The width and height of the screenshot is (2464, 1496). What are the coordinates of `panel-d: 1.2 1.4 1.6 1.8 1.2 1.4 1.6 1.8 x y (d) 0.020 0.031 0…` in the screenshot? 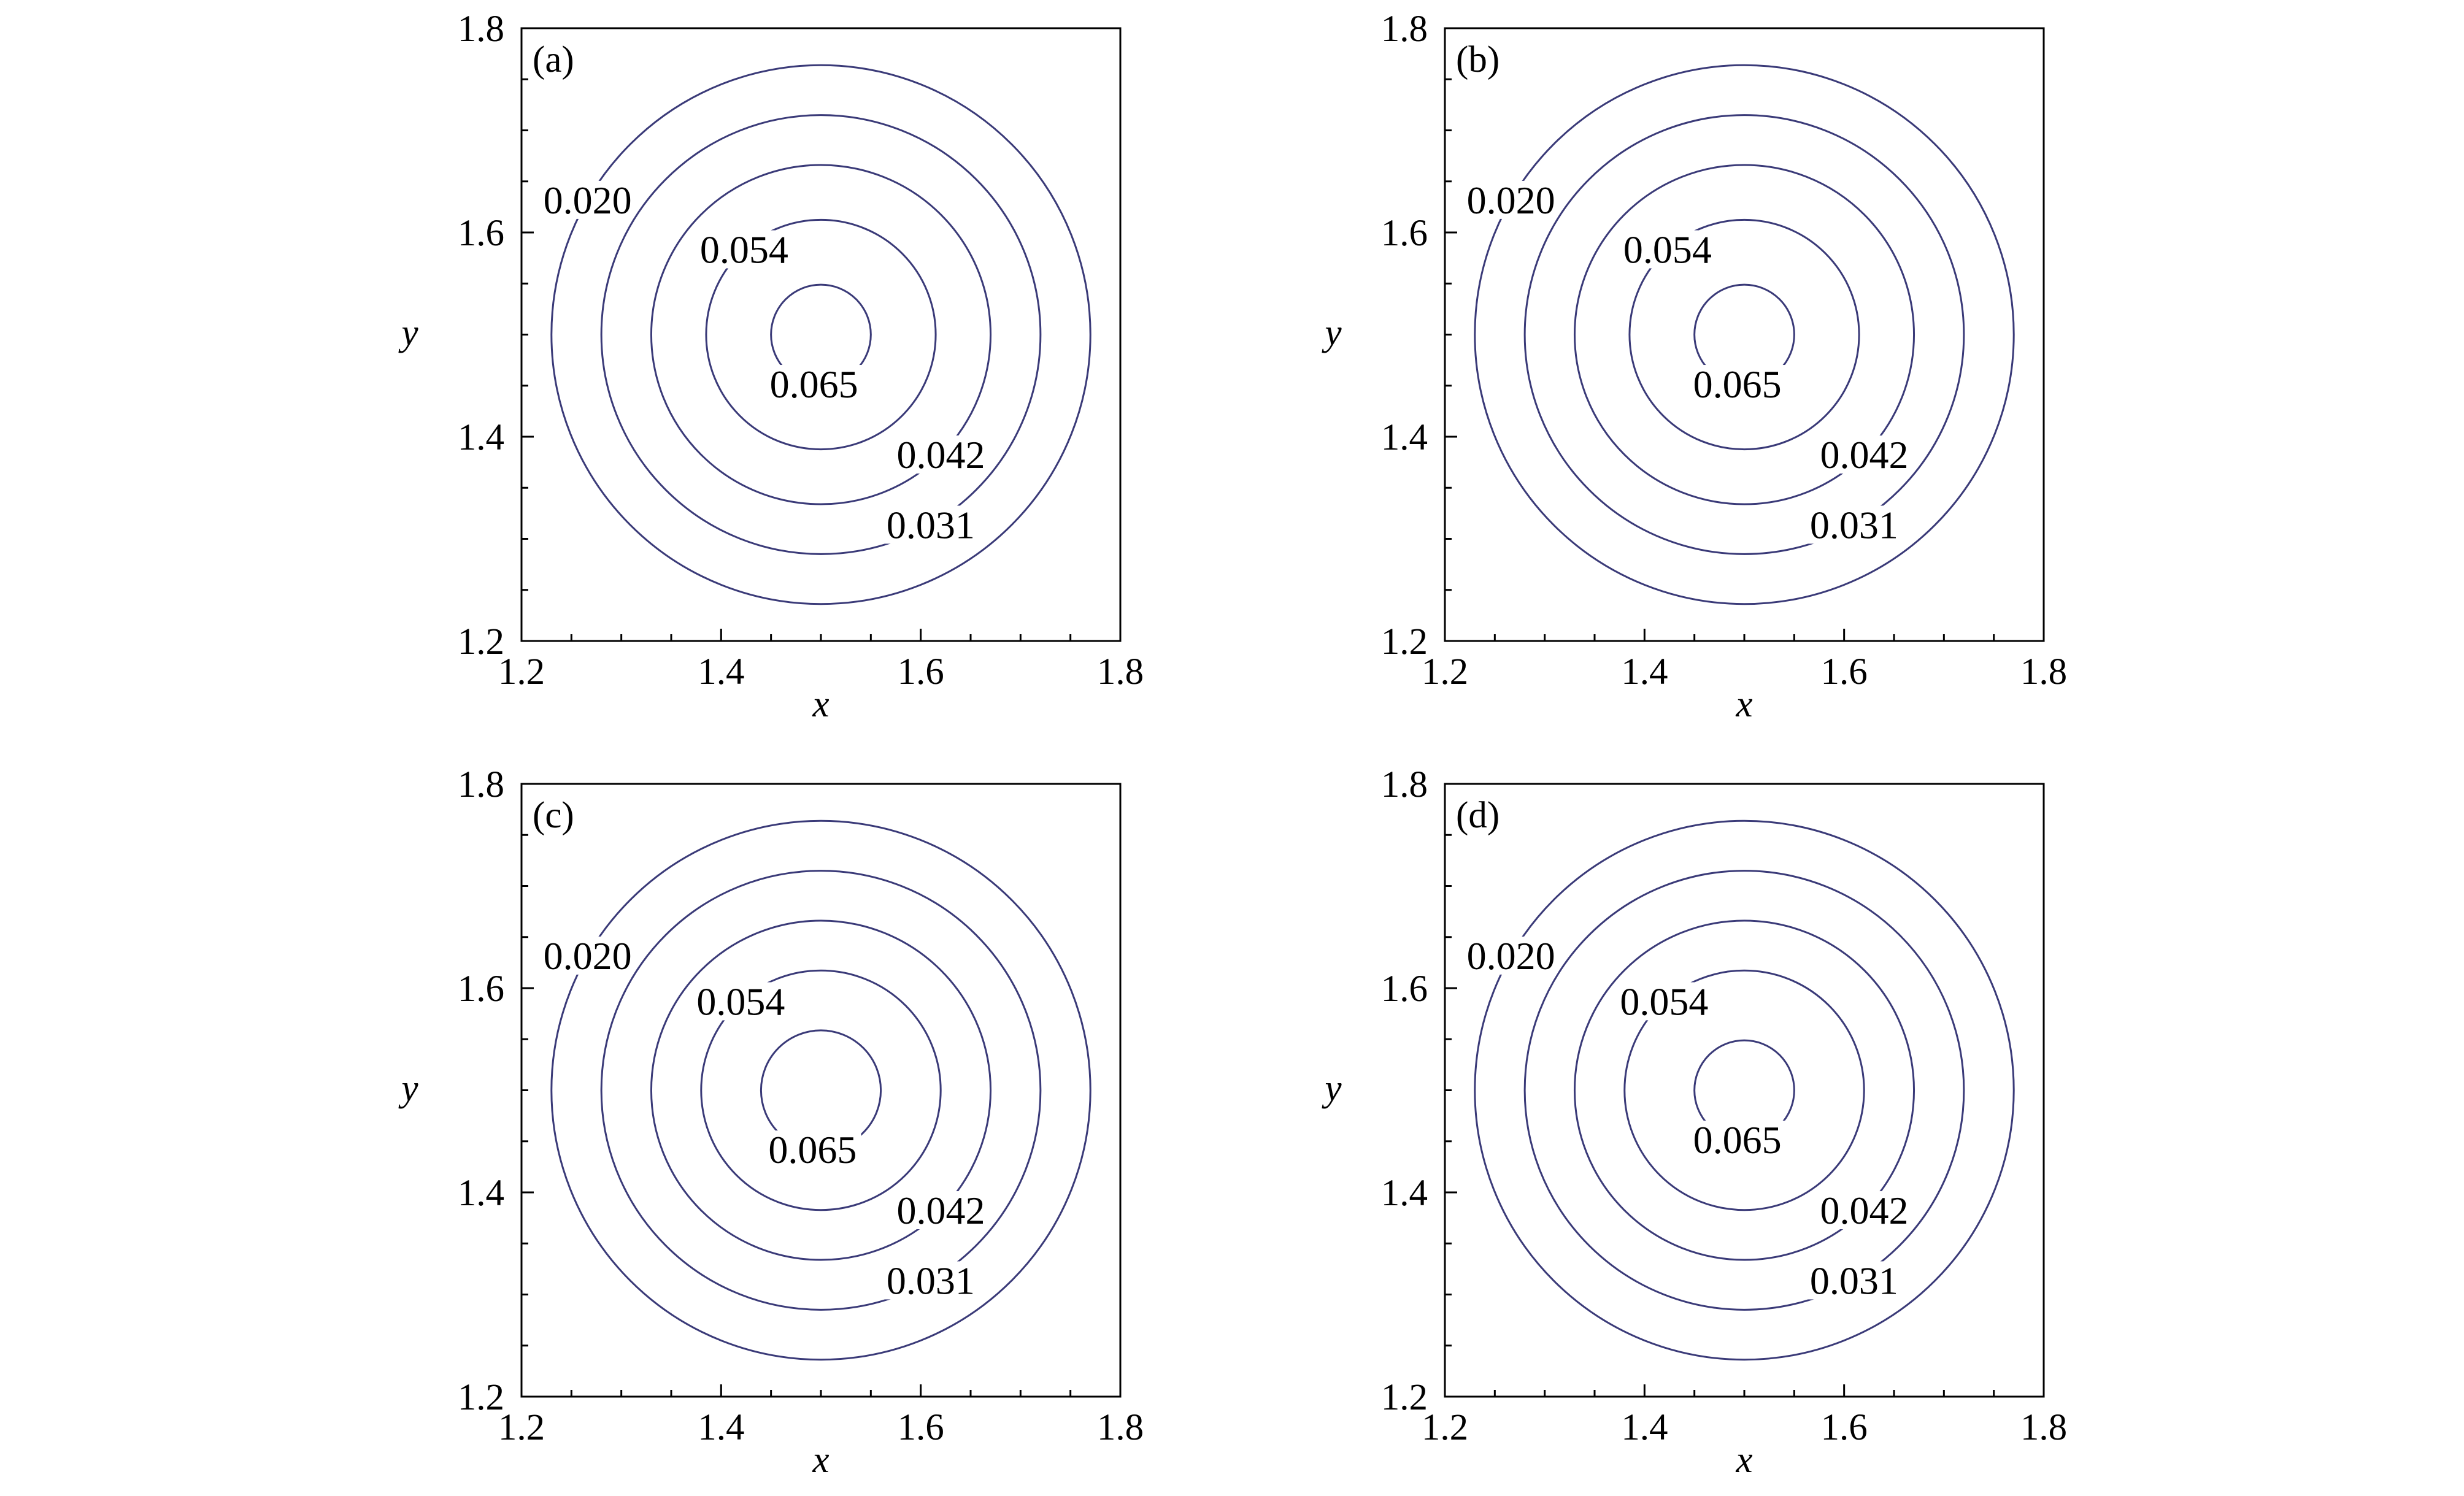 It's located at (1694, 1122).